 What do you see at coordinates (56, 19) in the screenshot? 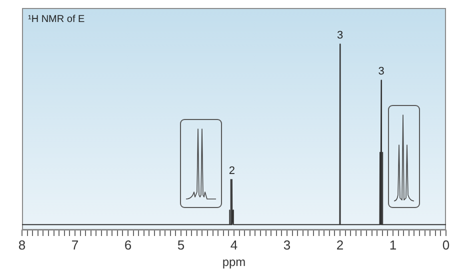
I see `chart-title: ¹H NMR of E` at bounding box center [56, 19].